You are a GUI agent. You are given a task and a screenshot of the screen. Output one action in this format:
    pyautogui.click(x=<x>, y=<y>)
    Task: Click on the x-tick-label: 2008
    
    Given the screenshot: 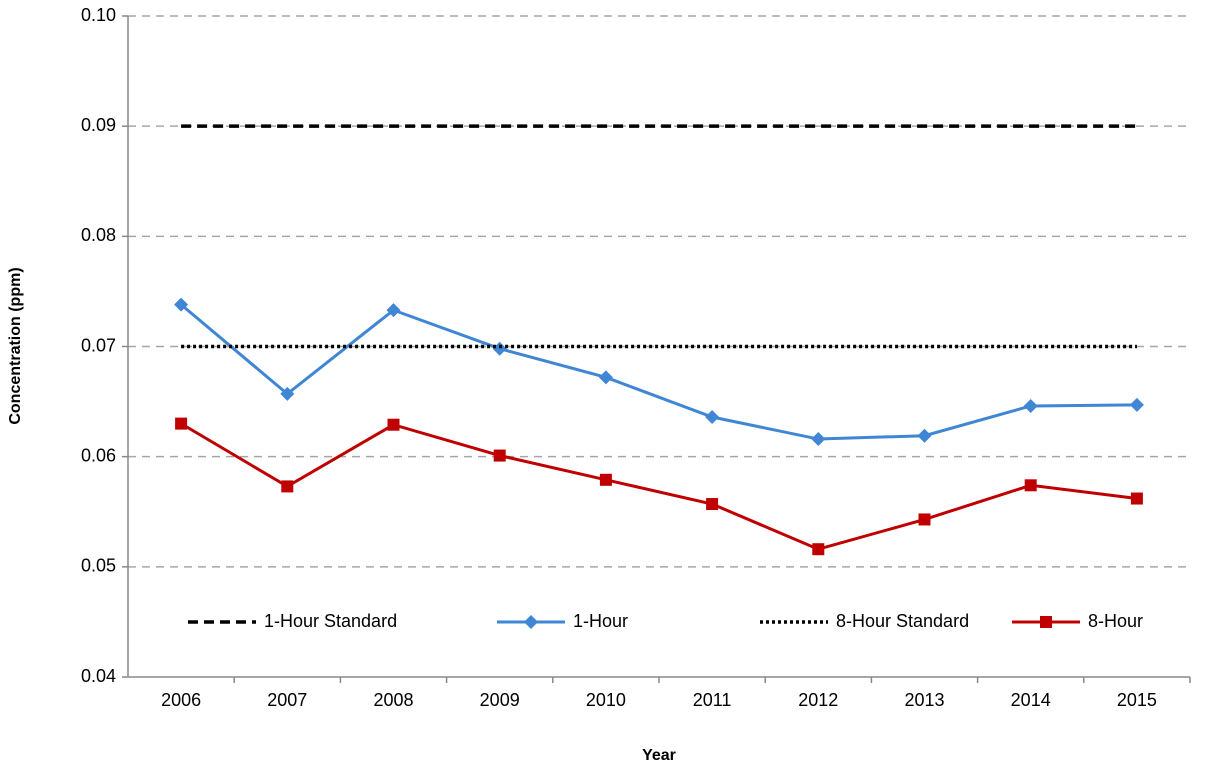 What is the action you would take?
    pyautogui.click(x=393, y=700)
    